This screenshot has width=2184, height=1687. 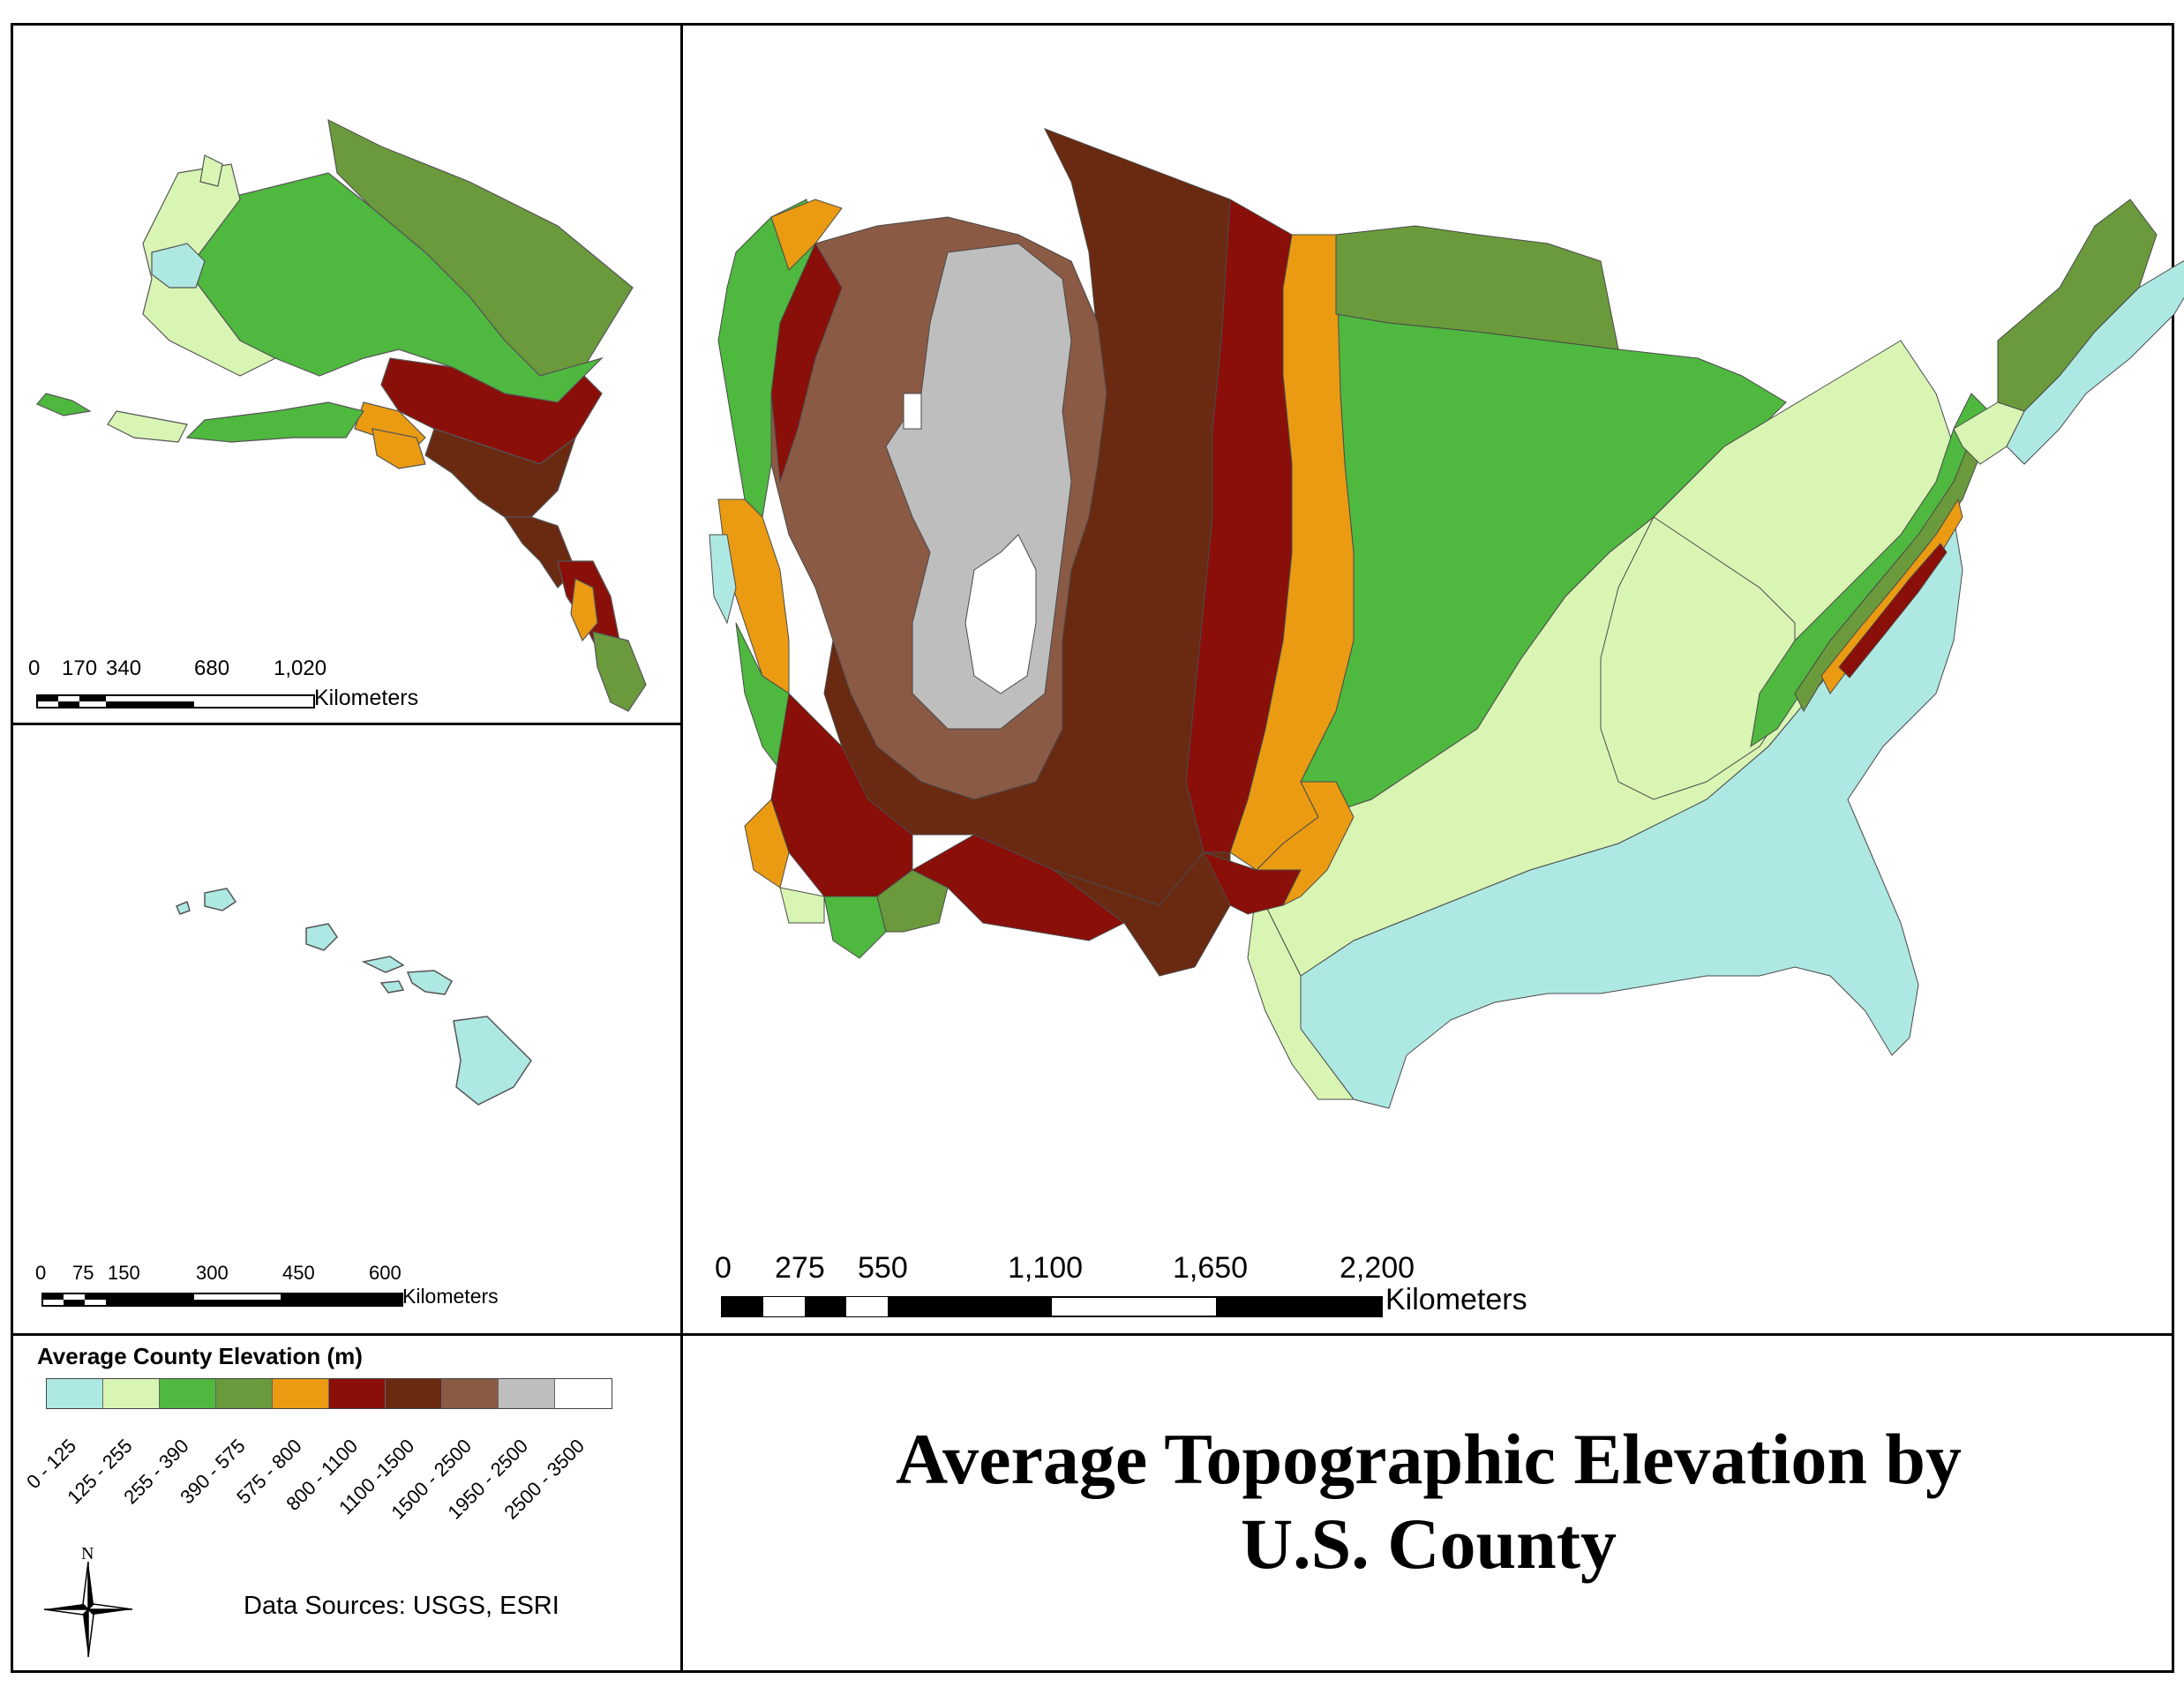 I want to click on hawaii-inset: 0 75 150 300 450 600 Kilometers, so click(x=347, y=1030).